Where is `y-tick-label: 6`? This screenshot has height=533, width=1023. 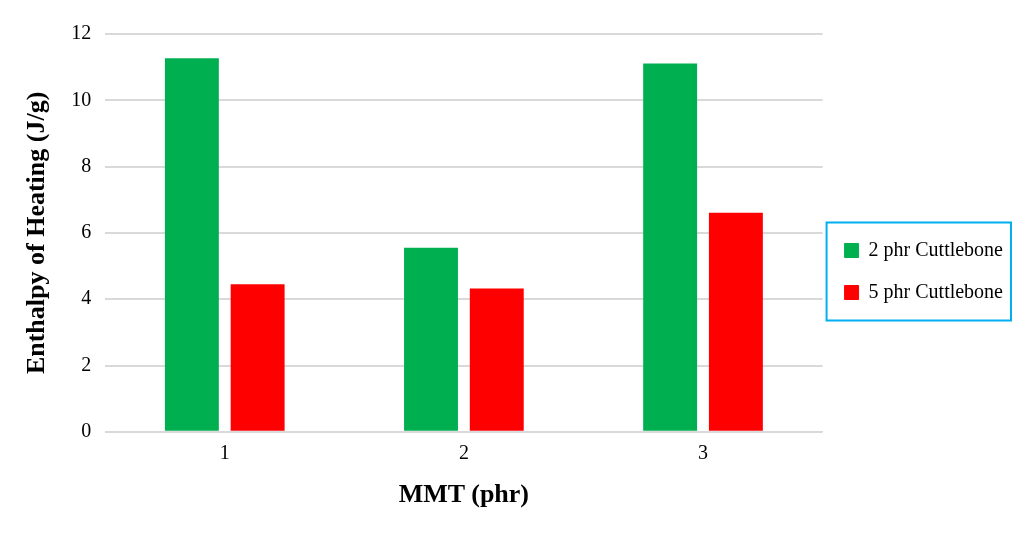
y-tick-label: 6 is located at coordinates (86, 231).